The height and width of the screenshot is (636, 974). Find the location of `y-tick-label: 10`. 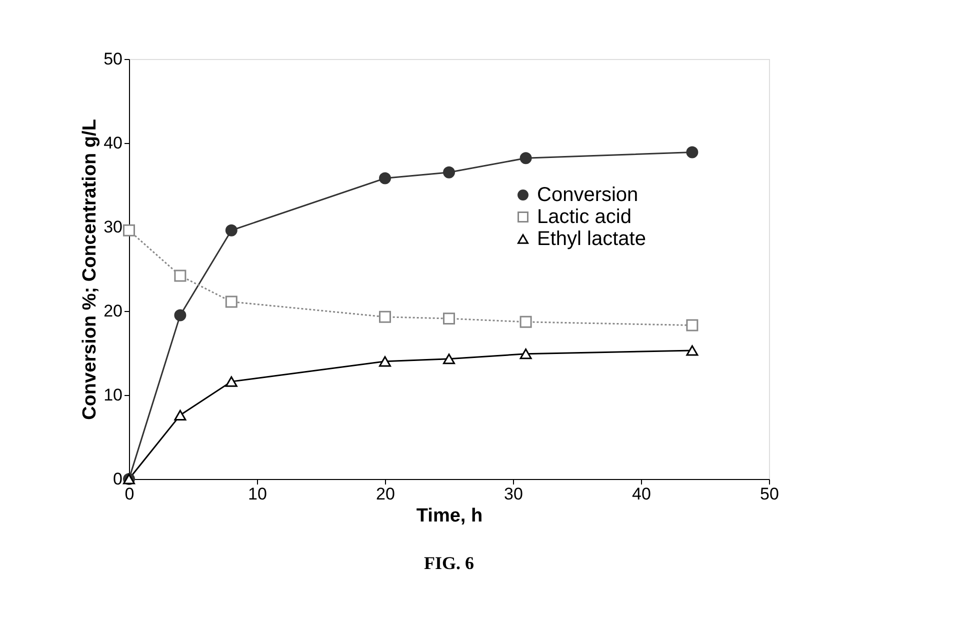

y-tick-label: 10 is located at coordinates (113, 395).